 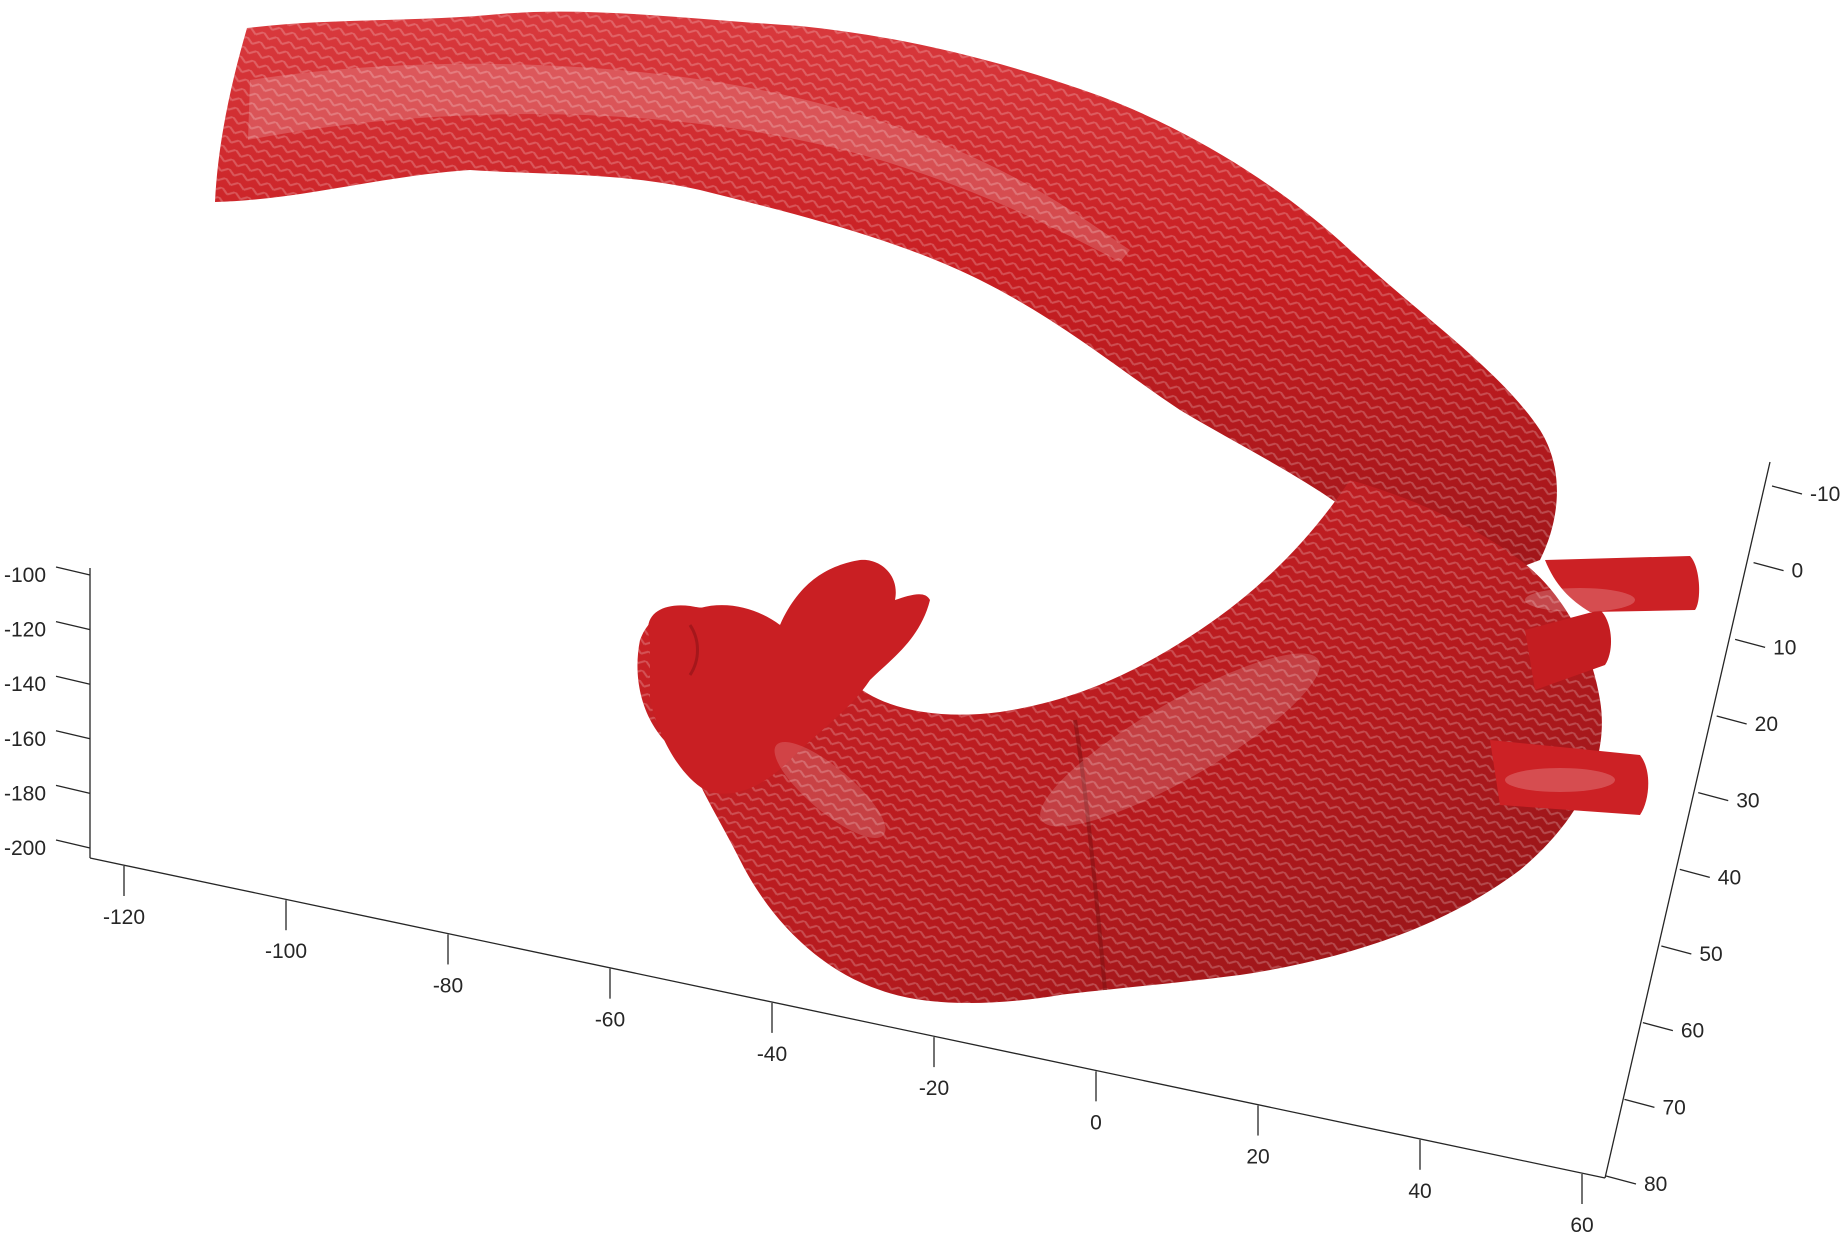 What do you see at coordinates (448, 985) in the screenshot?
I see `x-tick-label: -80` at bounding box center [448, 985].